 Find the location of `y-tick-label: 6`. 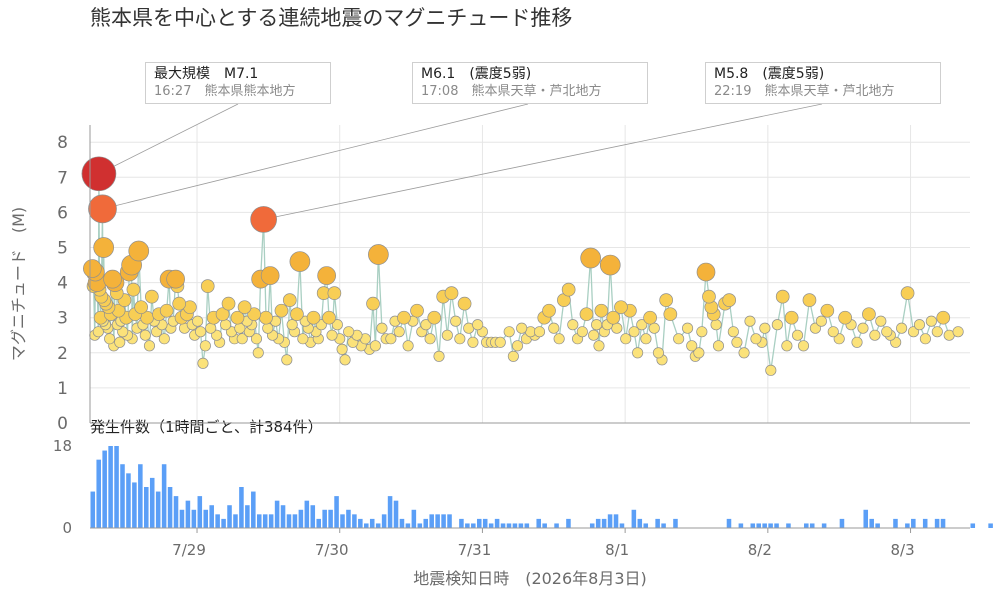

y-tick-label: 6 is located at coordinates (62, 213).